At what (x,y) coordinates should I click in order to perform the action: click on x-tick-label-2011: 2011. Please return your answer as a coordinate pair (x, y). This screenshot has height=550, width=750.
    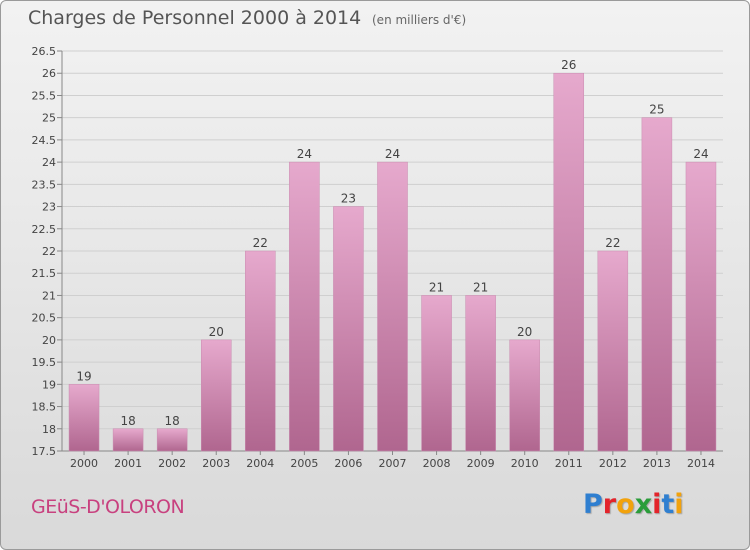
    Looking at the image, I should click on (569, 463).